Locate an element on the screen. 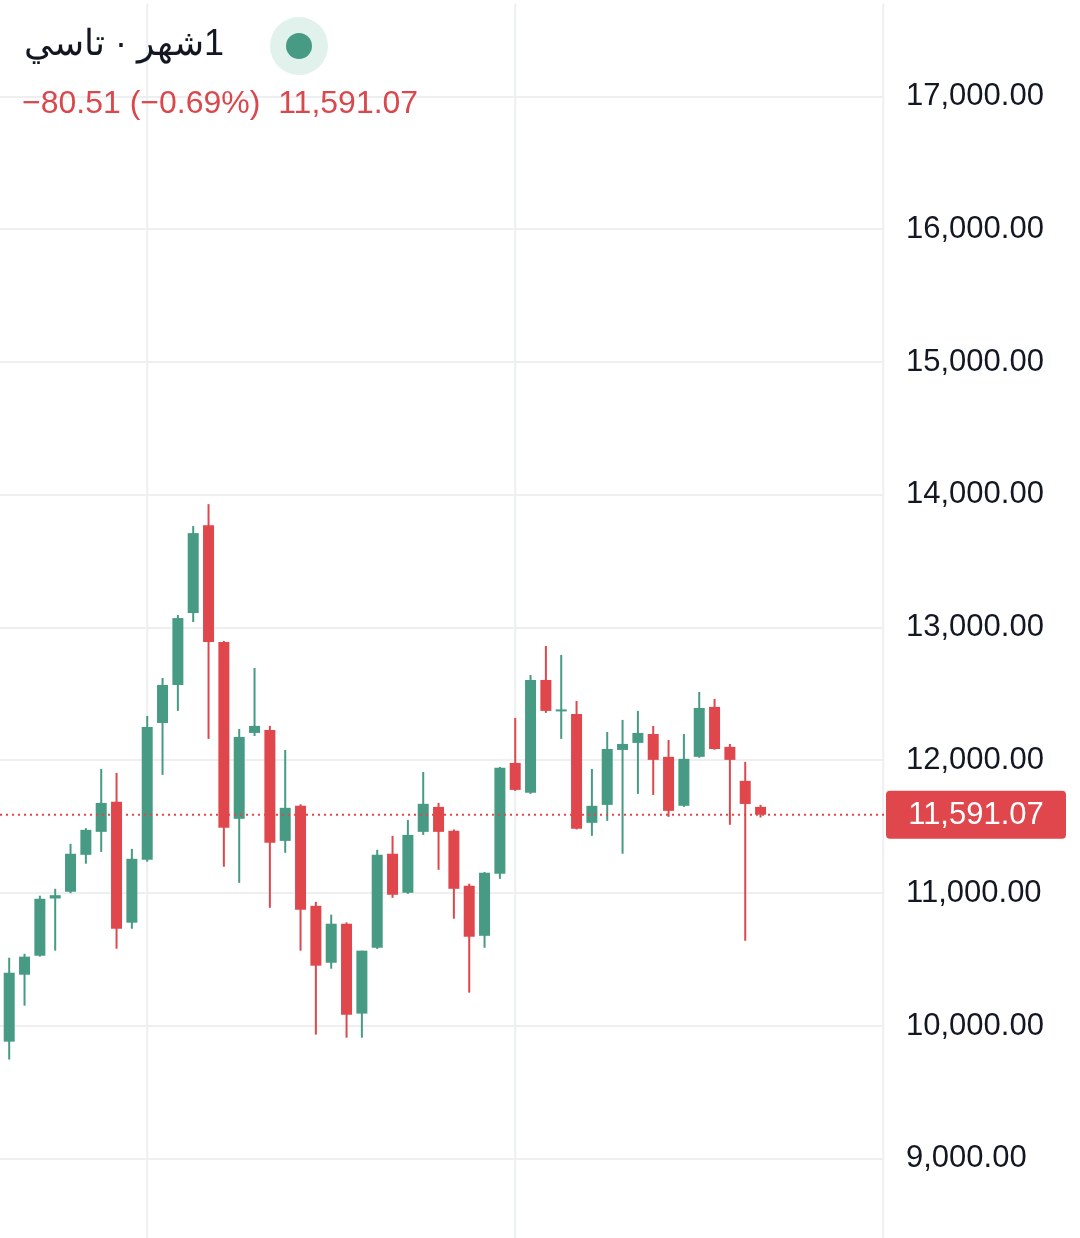 The width and height of the screenshot is (1080, 1238). text: 1شهر · تاسي is located at coordinates (124, 43).